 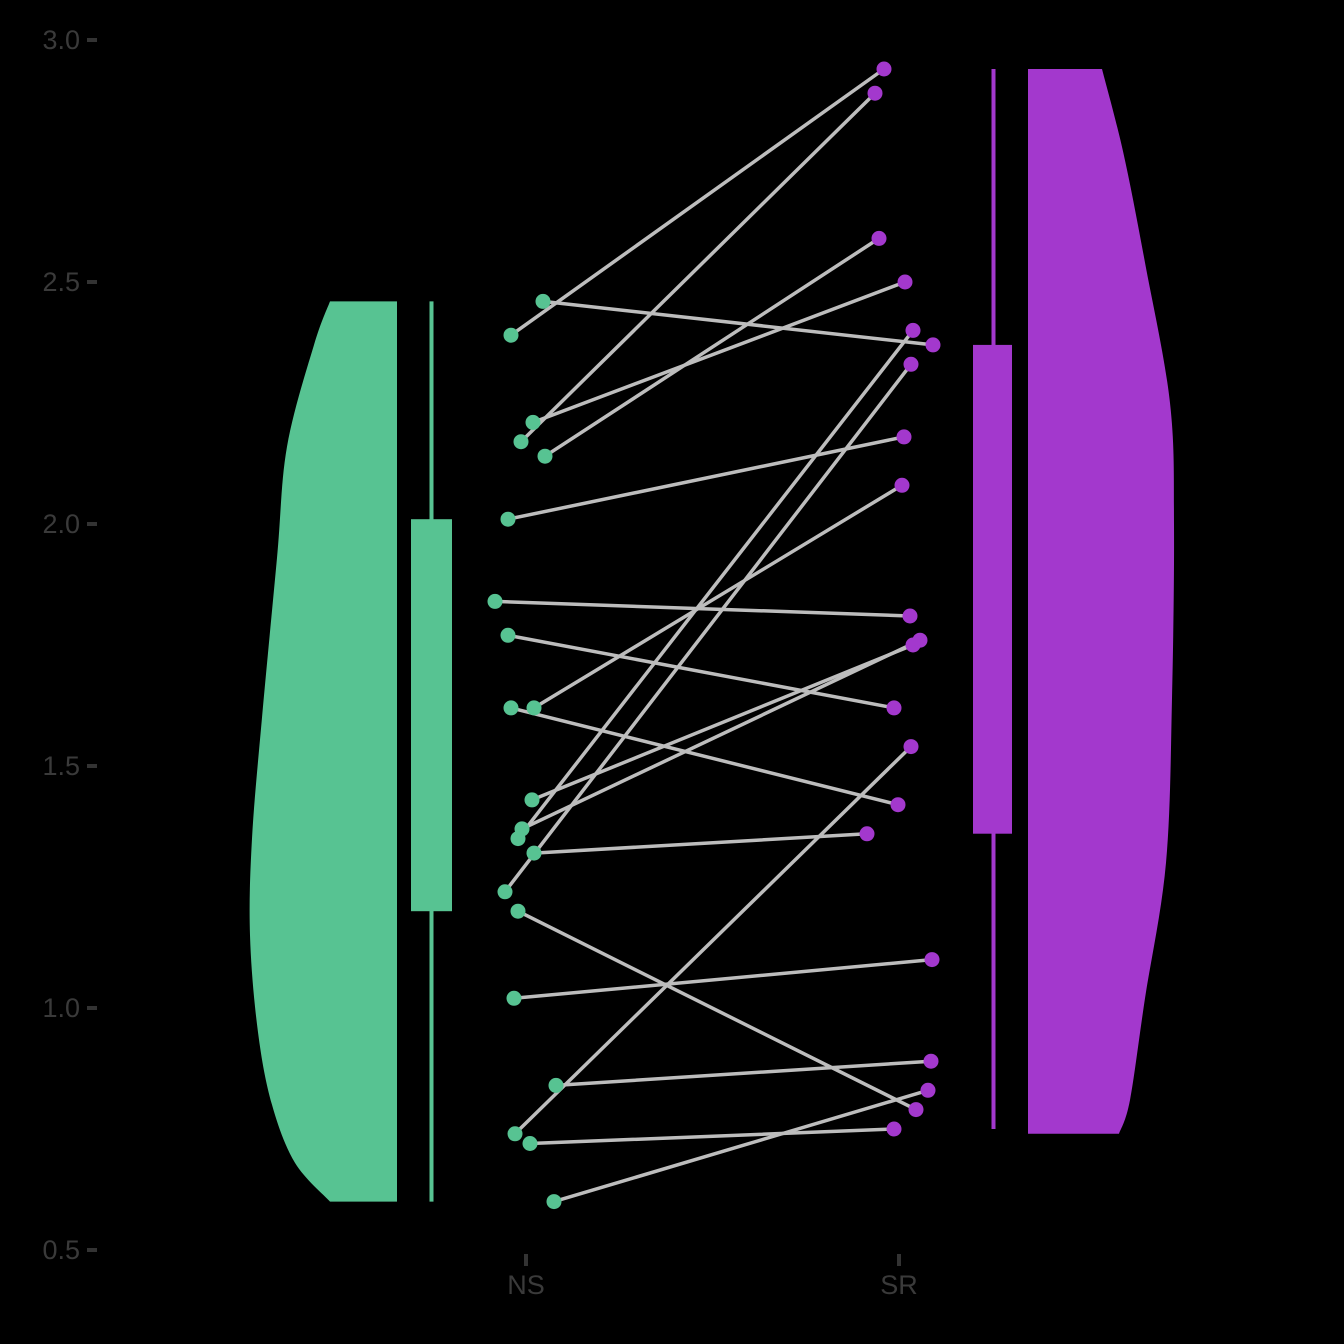 What do you see at coordinates (992, 589) in the screenshot?
I see `box-sr` at bounding box center [992, 589].